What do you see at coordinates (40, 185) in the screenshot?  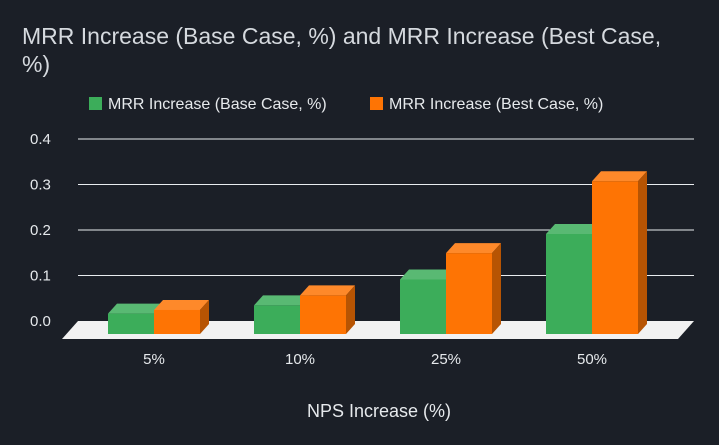 I see `y-tick-label: 0.3` at bounding box center [40, 185].